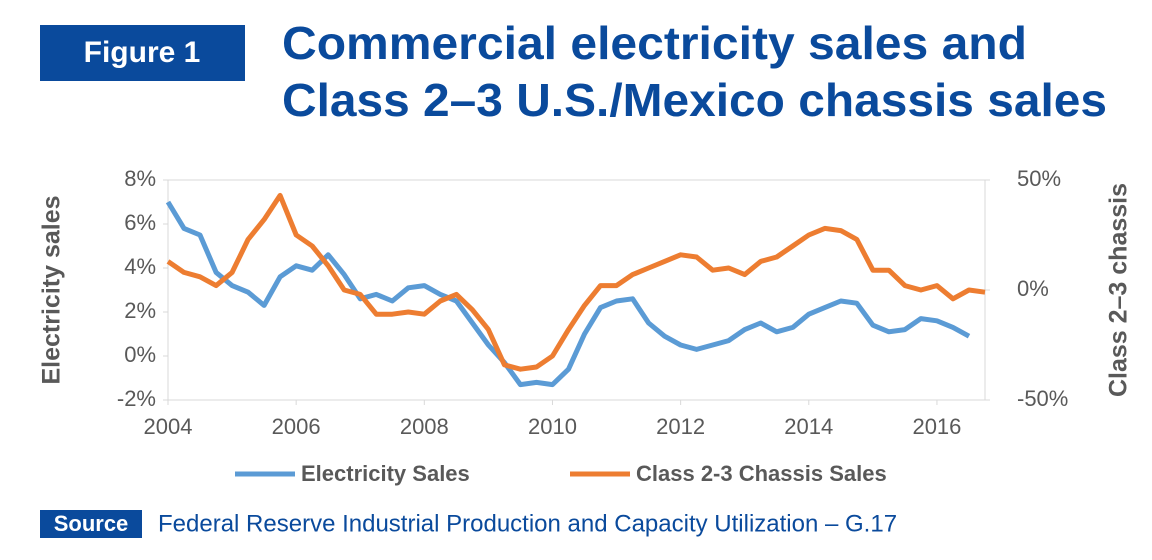 The width and height of the screenshot is (1152, 560). Describe the element at coordinates (694, 100) in the screenshot. I see `chart-title: Class 2–3 U.S./Mexico chassis sales` at that location.